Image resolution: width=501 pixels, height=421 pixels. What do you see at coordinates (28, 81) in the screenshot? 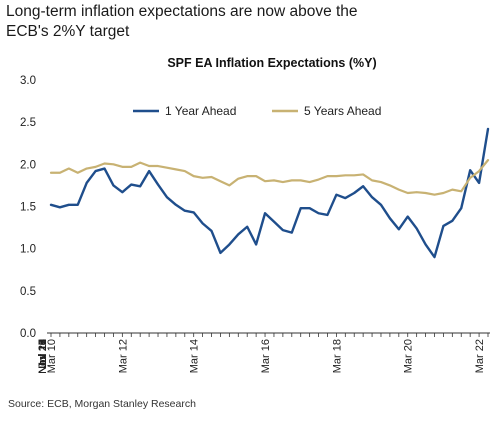
I see `y-tick-label: 3.0` at bounding box center [28, 81].